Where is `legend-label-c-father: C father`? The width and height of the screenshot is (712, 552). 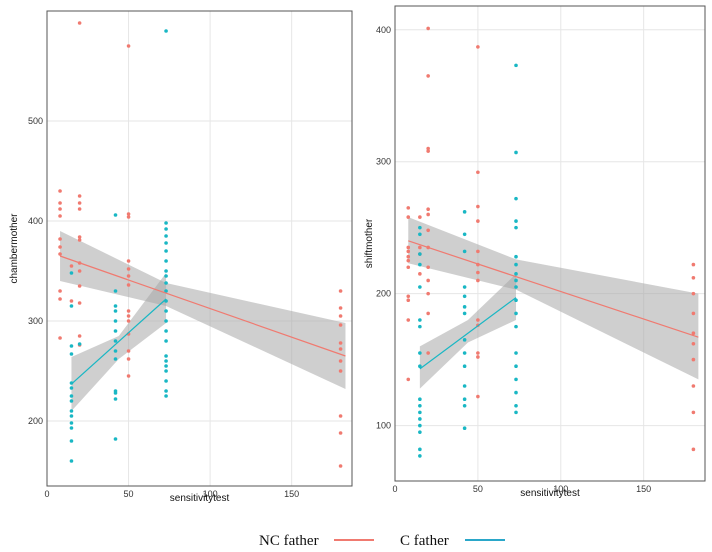 legend-label-c-father: C father is located at coordinates (424, 541).